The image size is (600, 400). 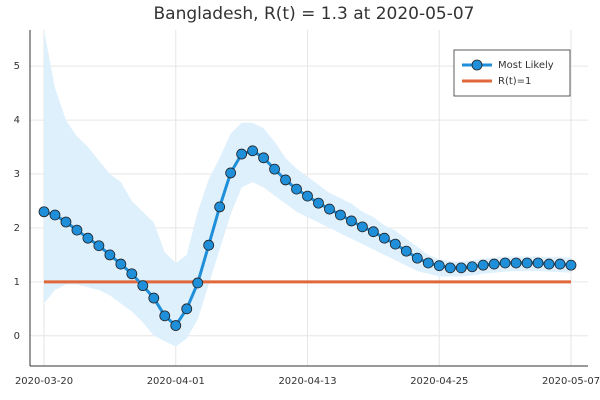 I want to click on x-tick-label: 2020-03-20, so click(x=44, y=381).